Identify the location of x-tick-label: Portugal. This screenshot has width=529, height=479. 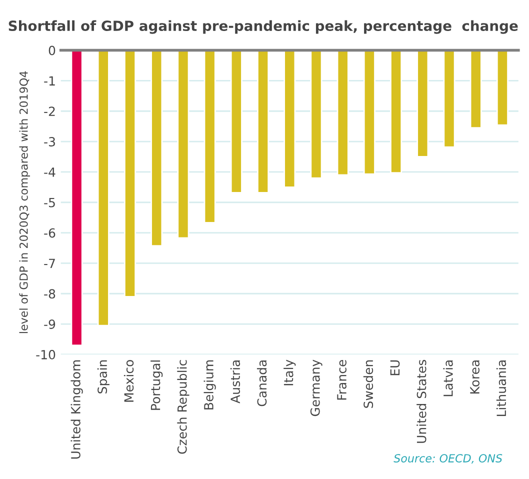
(156, 385).